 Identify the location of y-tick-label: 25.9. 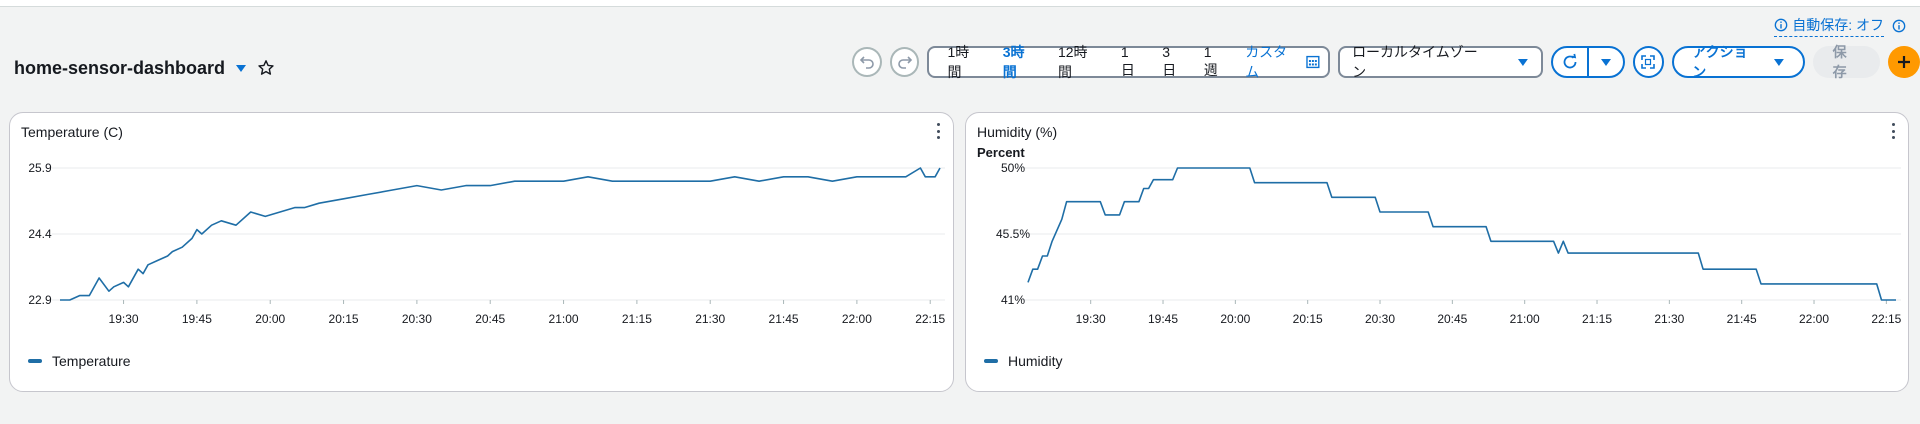
(40, 168).